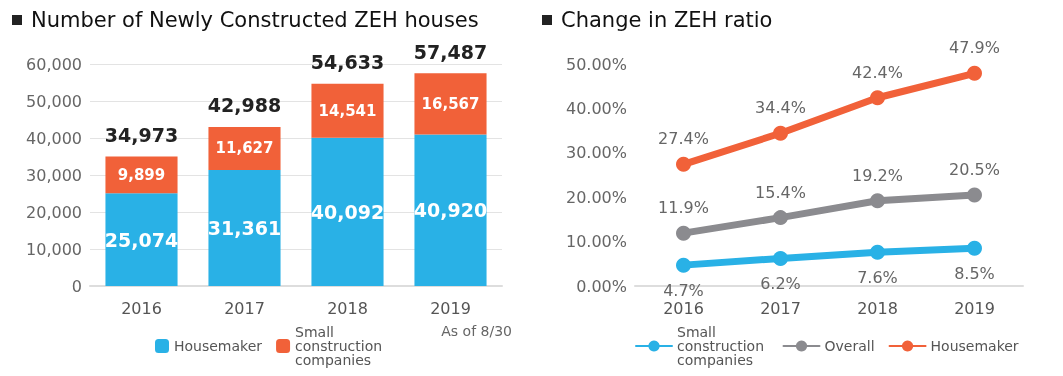 The height and width of the screenshot is (376, 1063). Describe the element at coordinates (54, 101) in the screenshot. I see `y-tick-label: 50,000` at that location.